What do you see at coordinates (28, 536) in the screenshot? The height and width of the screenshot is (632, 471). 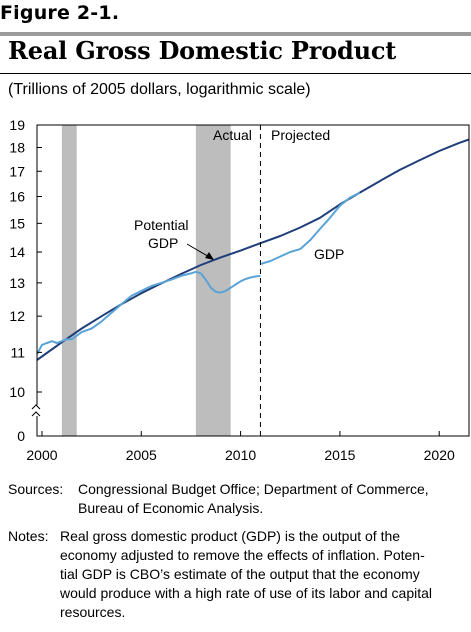 I see `notes-label: Notes:` at bounding box center [28, 536].